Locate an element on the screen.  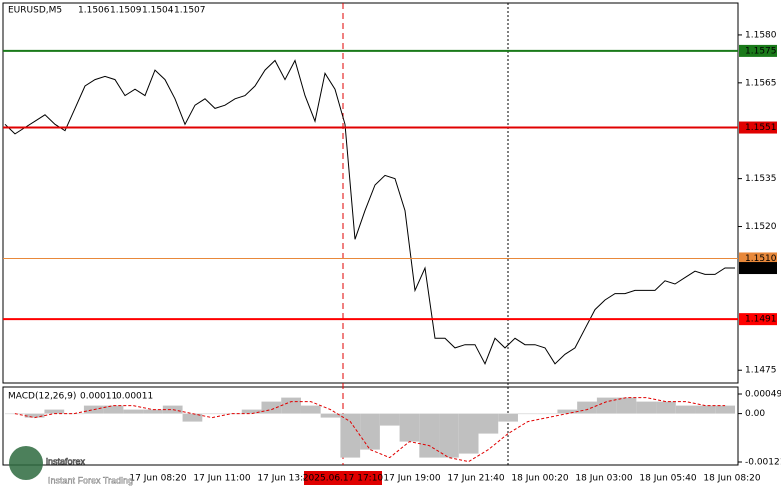
x-tick-label: 17 Jun 11:00 is located at coordinates (221, 479).